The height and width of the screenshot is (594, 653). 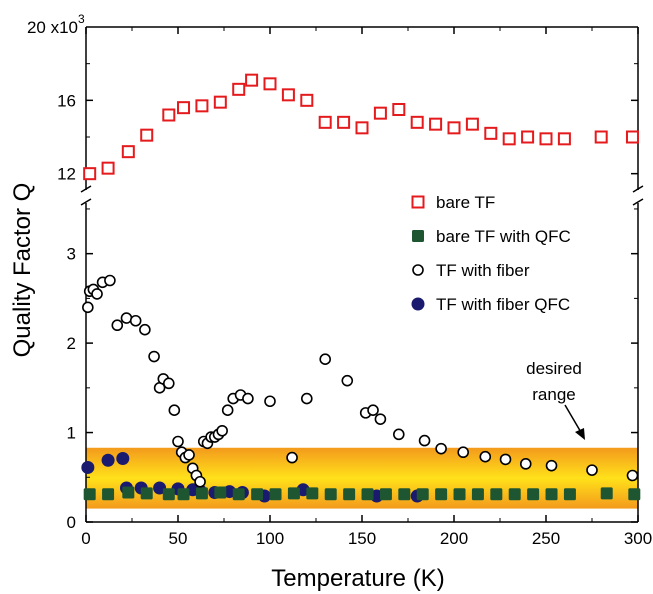 What do you see at coordinates (52, 27) in the screenshot?
I see `y-tick-label-top: 20 x10` at bounding box center [52, 27].